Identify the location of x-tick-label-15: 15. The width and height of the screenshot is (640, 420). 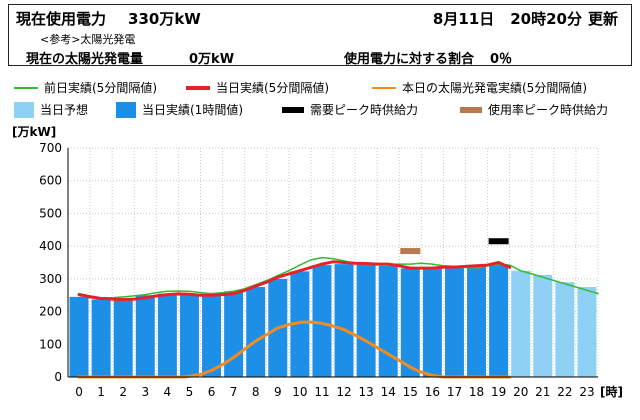
(410, 392).